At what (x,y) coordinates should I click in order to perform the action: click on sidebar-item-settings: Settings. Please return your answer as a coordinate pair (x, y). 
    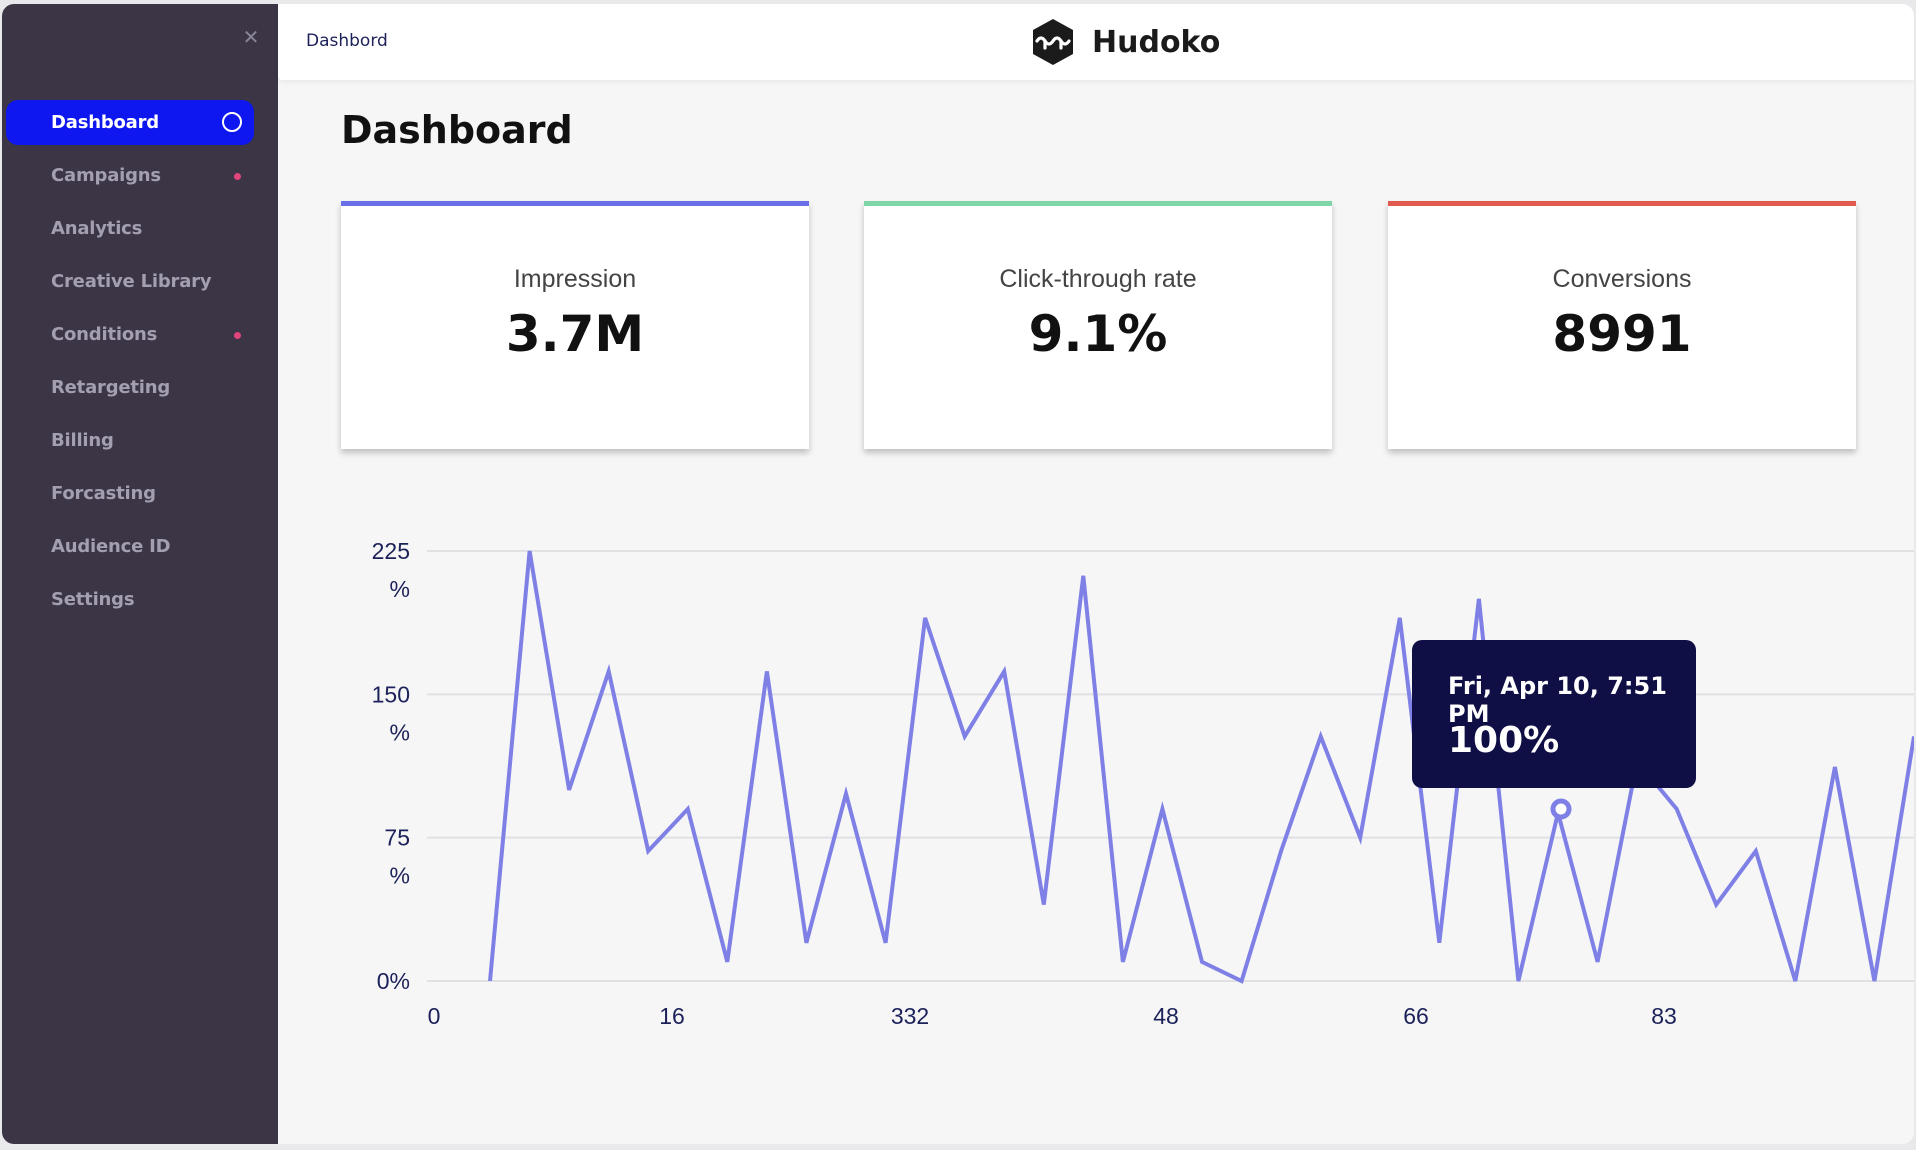
    Looking at the image, I should click on (140, 599).